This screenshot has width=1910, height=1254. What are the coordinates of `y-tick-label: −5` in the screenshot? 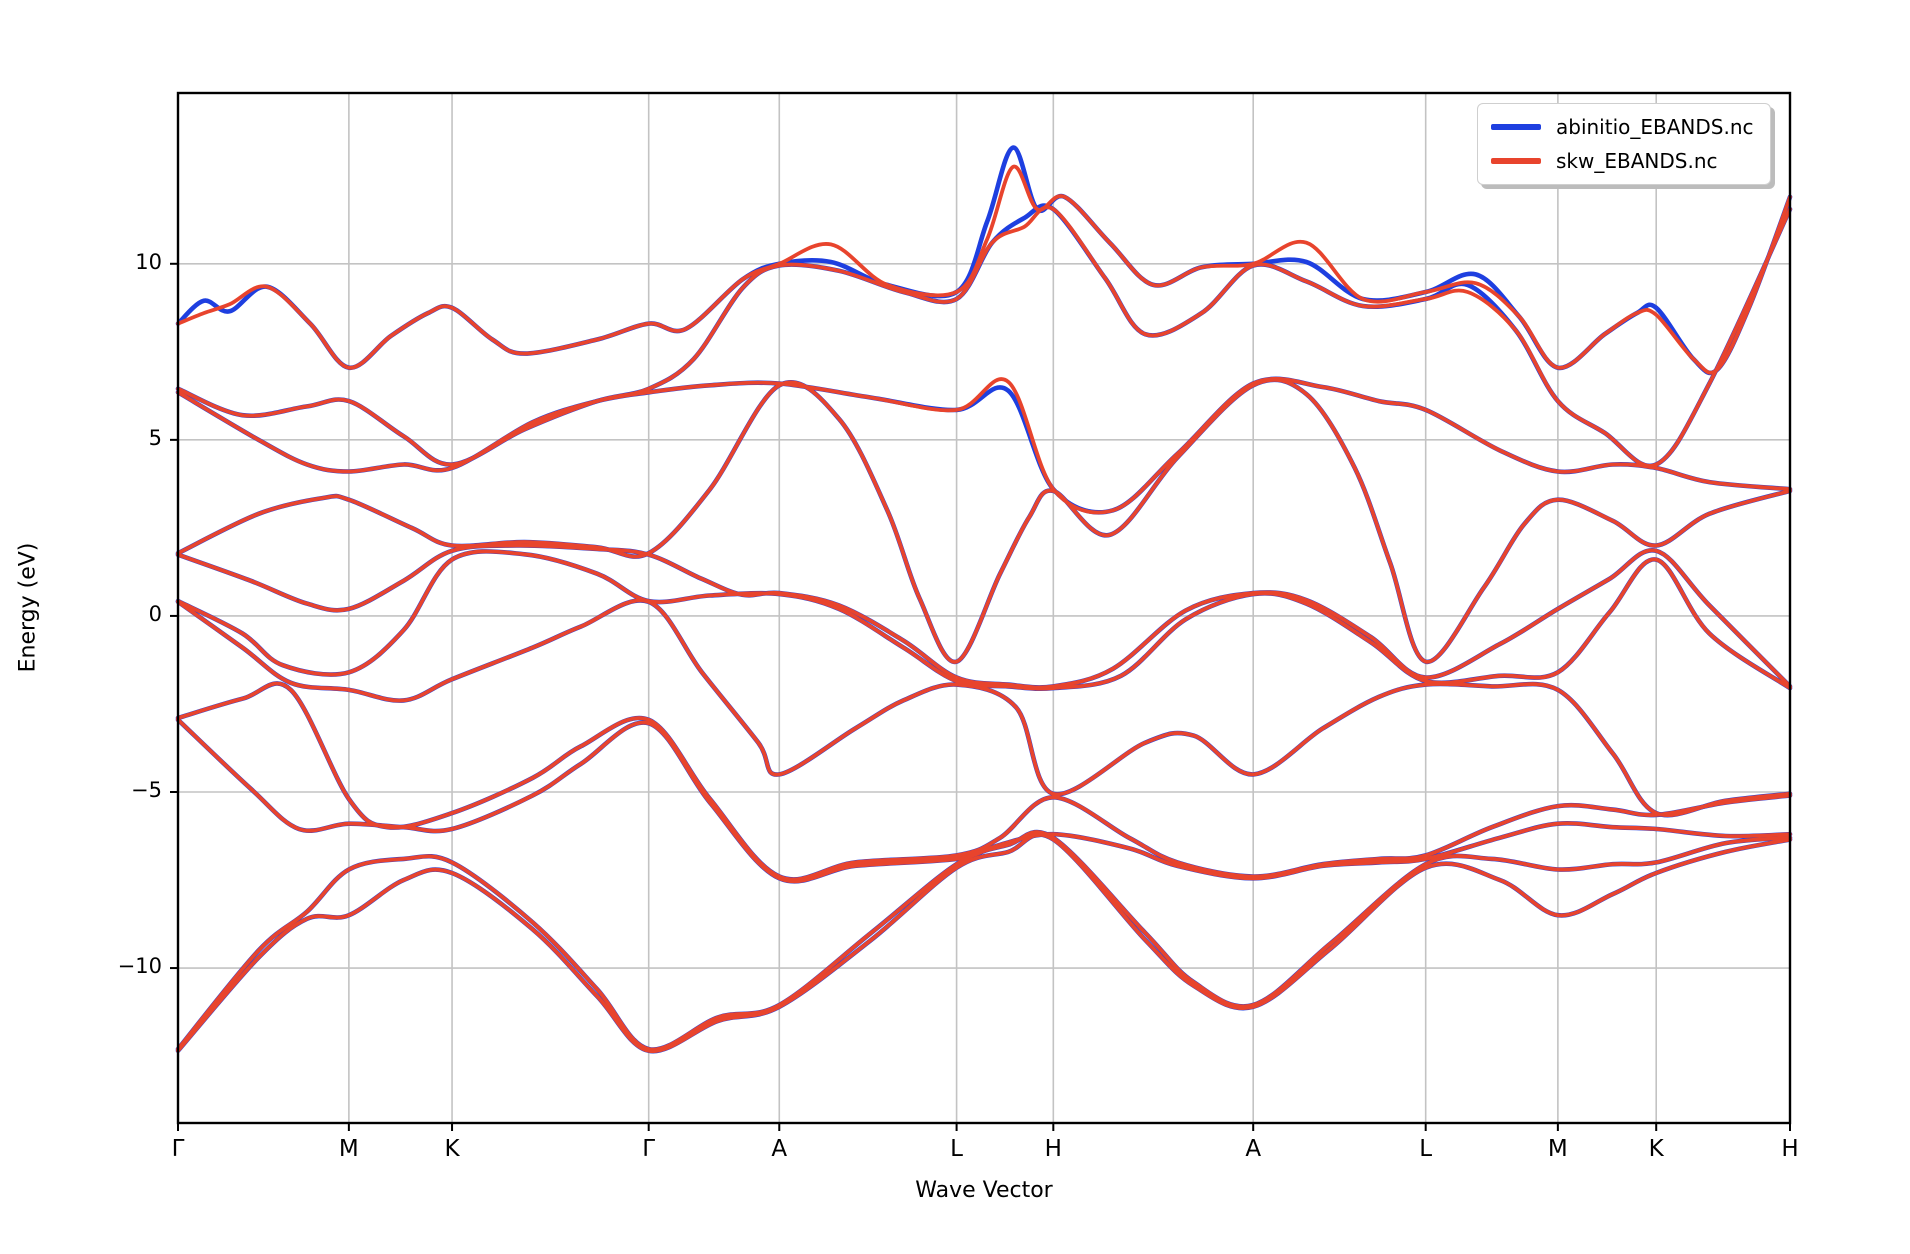 It's located at (146, 789).